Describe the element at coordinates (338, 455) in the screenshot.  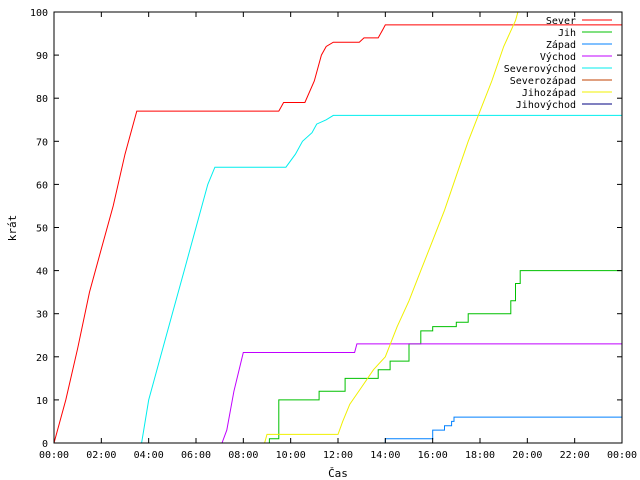
I see `x-tick-label: 12:00` at that location.